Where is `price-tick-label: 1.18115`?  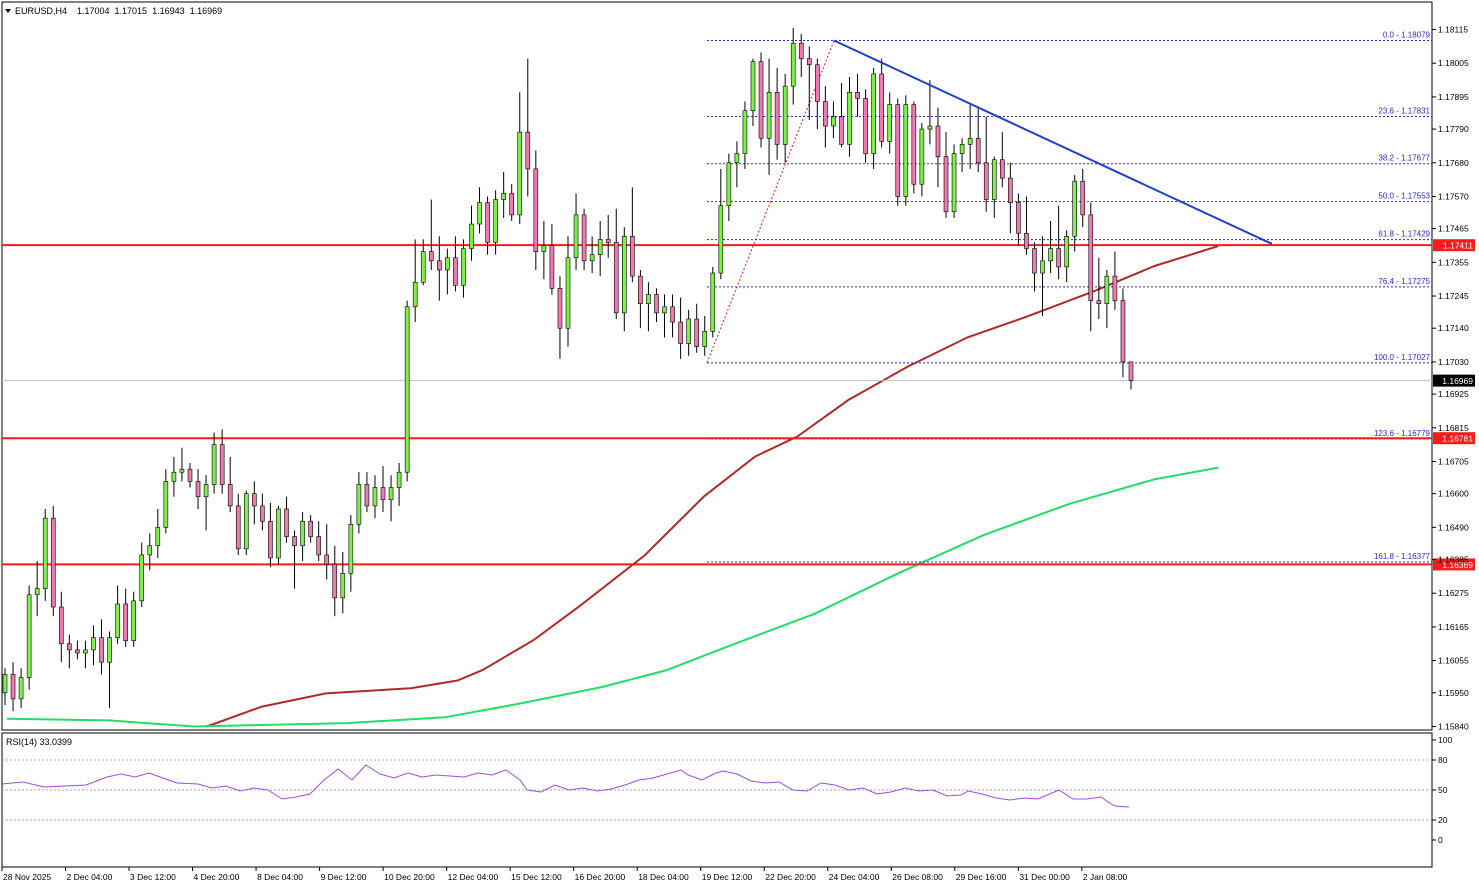 price-tick-label: 1.18115 is located at coordinates (1453, 30).